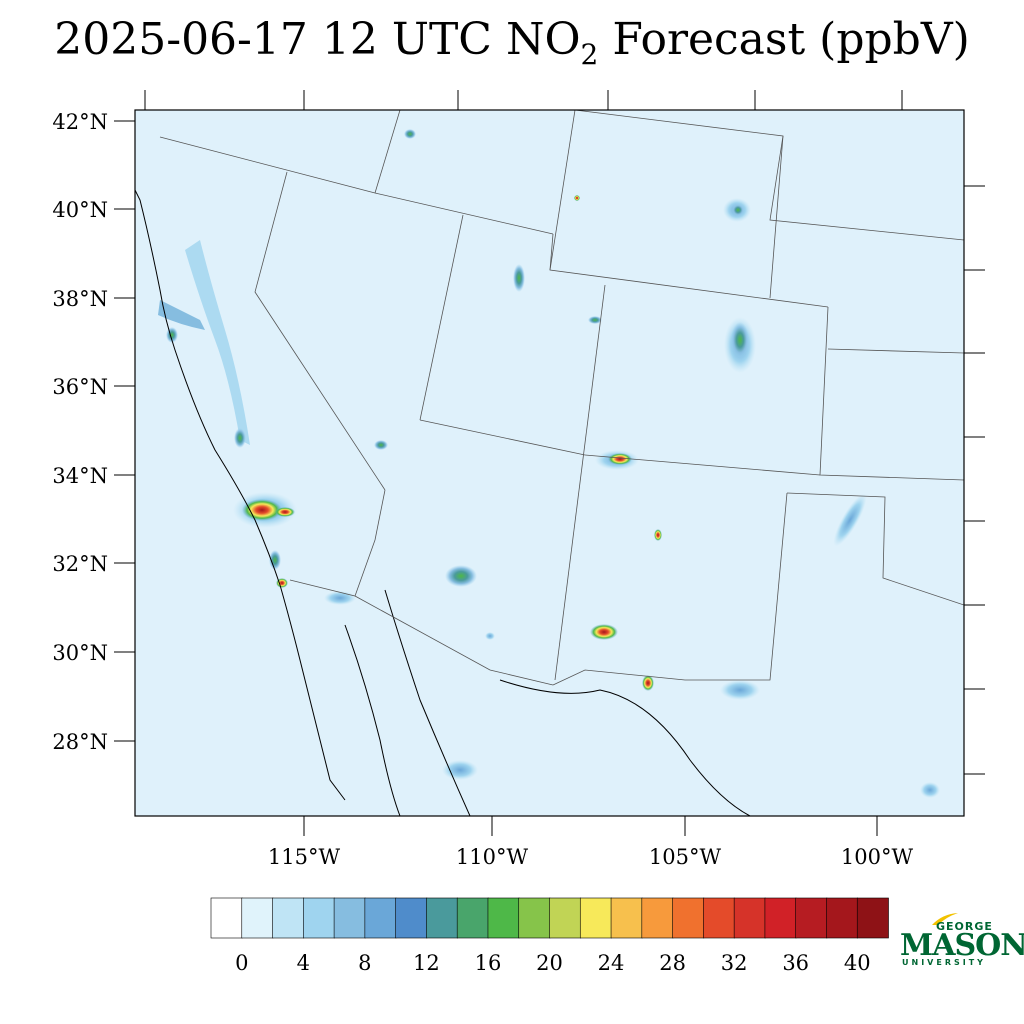  Describe the element at coordinates (80, 432) in the screenshot. I see `latitude-labels: 42°N 40°N 38°N 36°N 34°N 32°N 30°N 28°N` at that location.